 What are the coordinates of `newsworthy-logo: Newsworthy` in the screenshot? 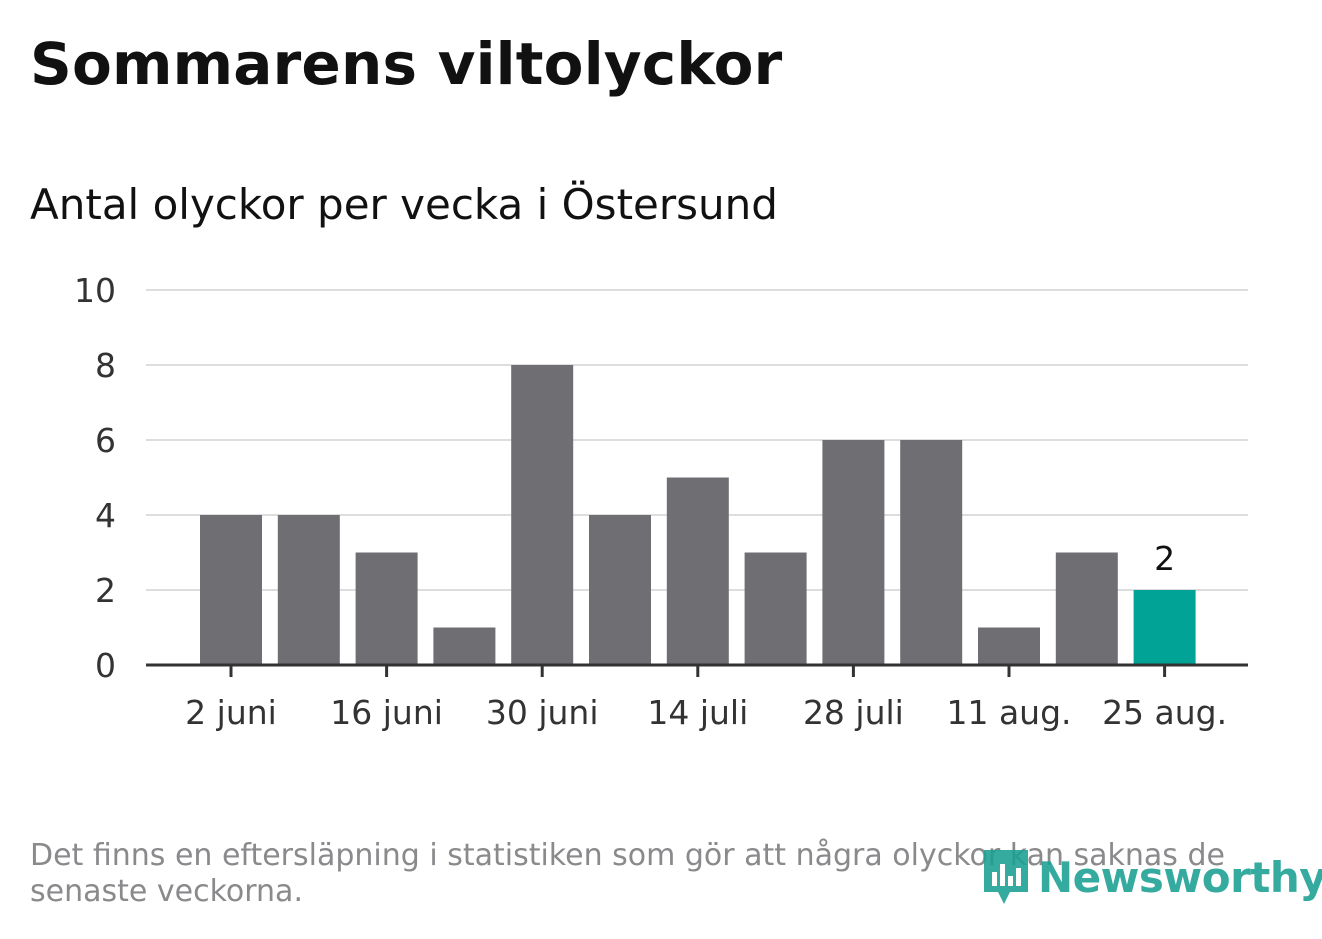 It's located at (1151, 877).